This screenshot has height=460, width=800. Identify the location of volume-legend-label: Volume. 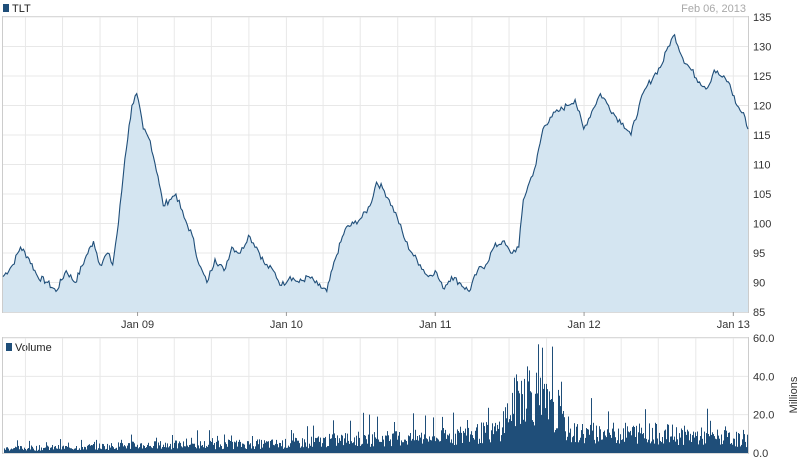
(33, 348).